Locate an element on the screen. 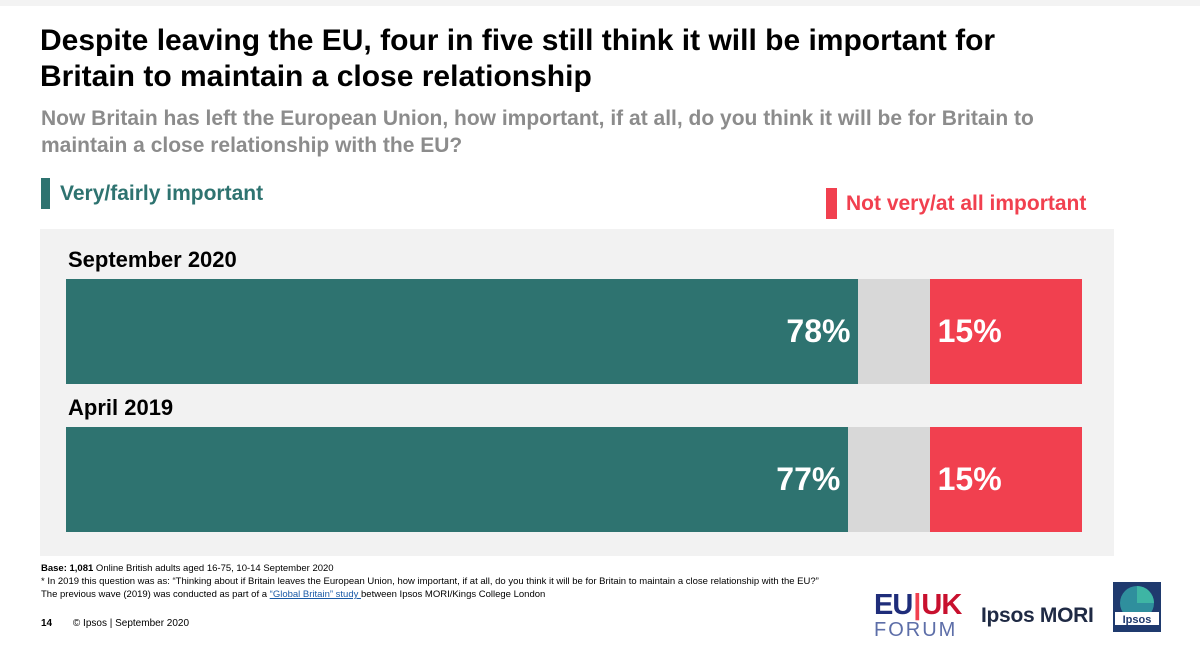 This screenshot has width=1200, height=649. bar-track-april-2019: 77% 15% is located at coordinates (574, 479).